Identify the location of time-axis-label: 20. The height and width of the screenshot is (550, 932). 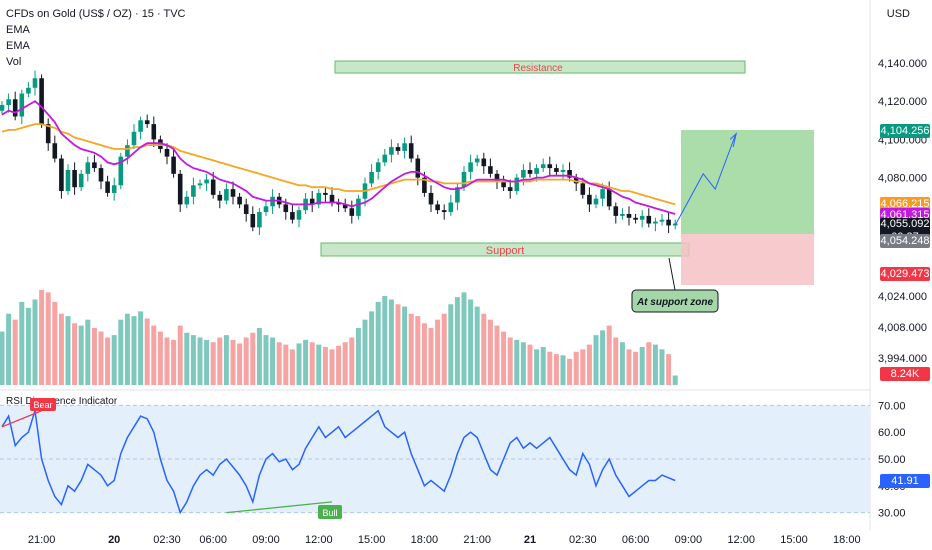
(114, 540).